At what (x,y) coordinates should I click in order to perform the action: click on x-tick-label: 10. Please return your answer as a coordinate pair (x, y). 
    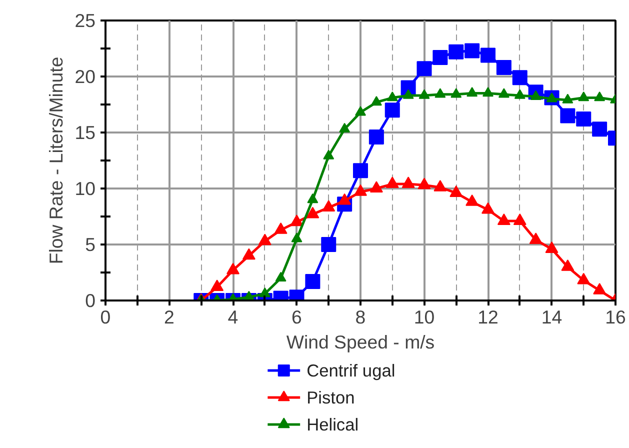
    Looking at the image, I should click on (424, 317).